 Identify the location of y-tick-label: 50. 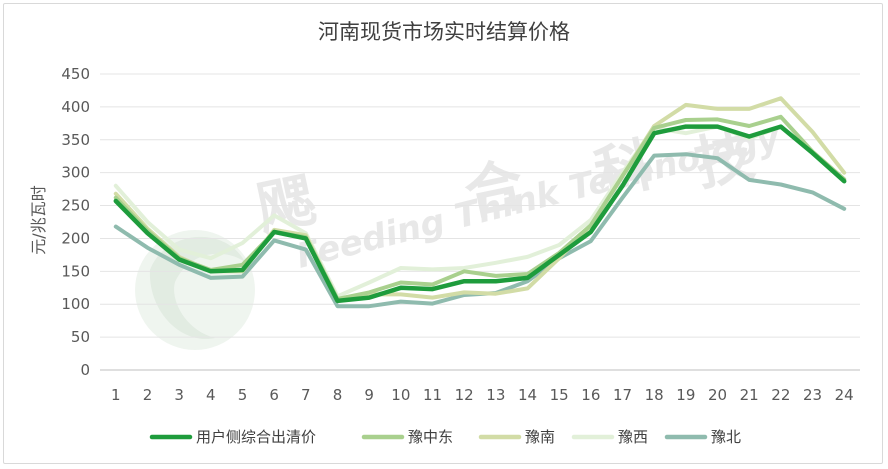
(80, 337).